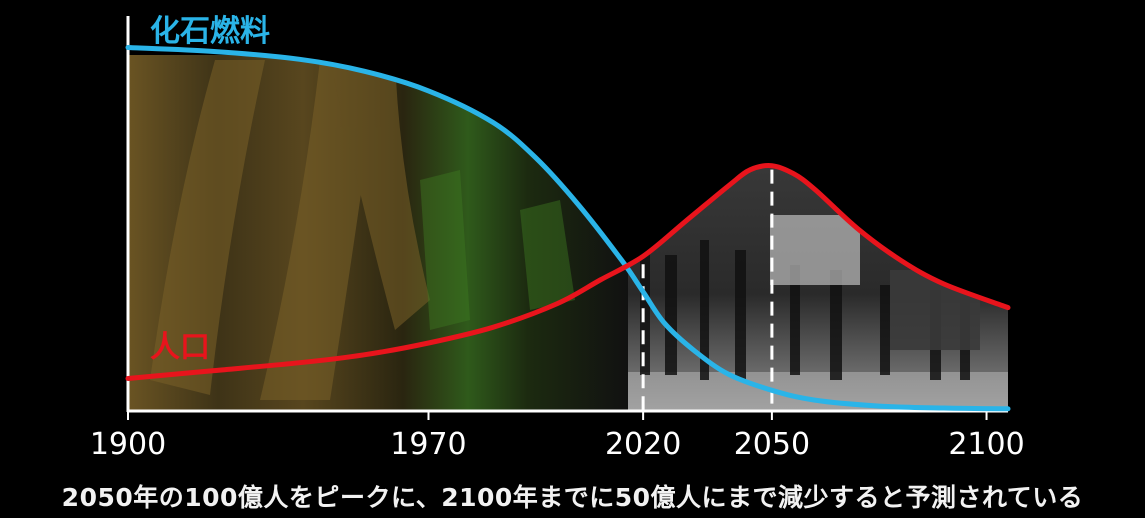 This screenshot has height=518, width=1145. Describe the element at coordinates (772, 444) in the screenshot. I see `x-tick-label-2050: 2050` at that location.